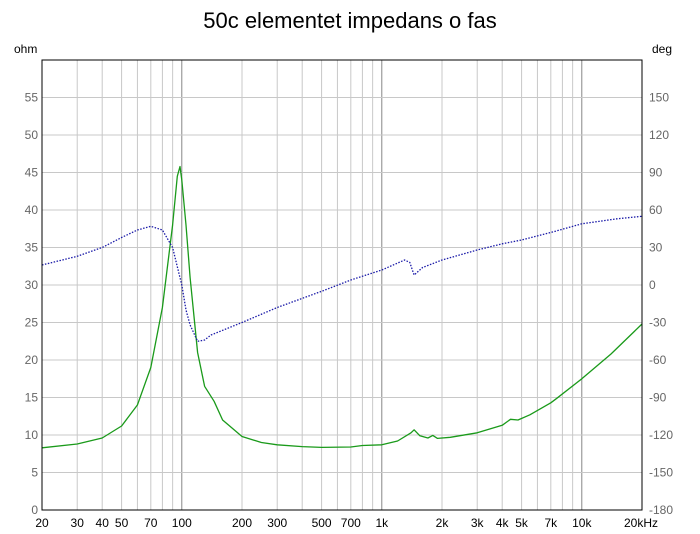  Describe the element at coordinates (656, 173) in the screenshot. I see `y-right-tick-label: 90` at that location.